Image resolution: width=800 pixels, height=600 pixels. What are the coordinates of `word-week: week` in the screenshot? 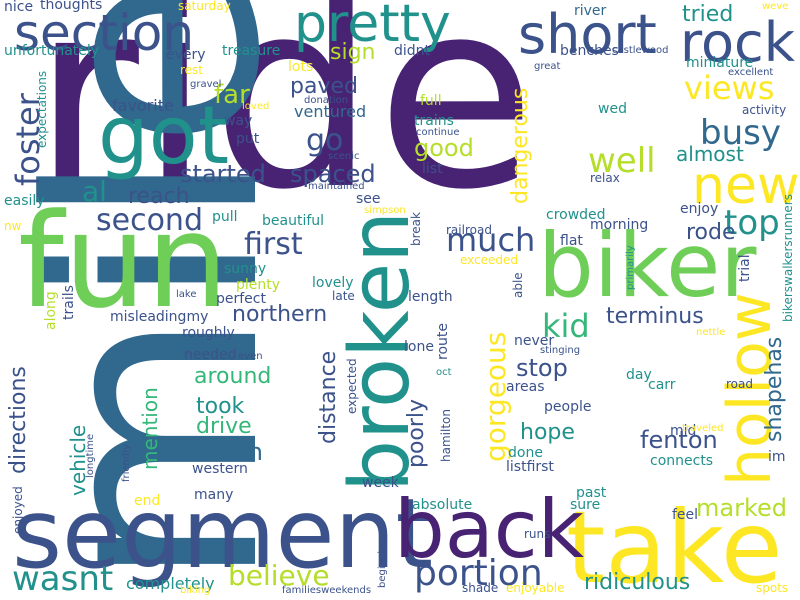 It's located at (380, 483).